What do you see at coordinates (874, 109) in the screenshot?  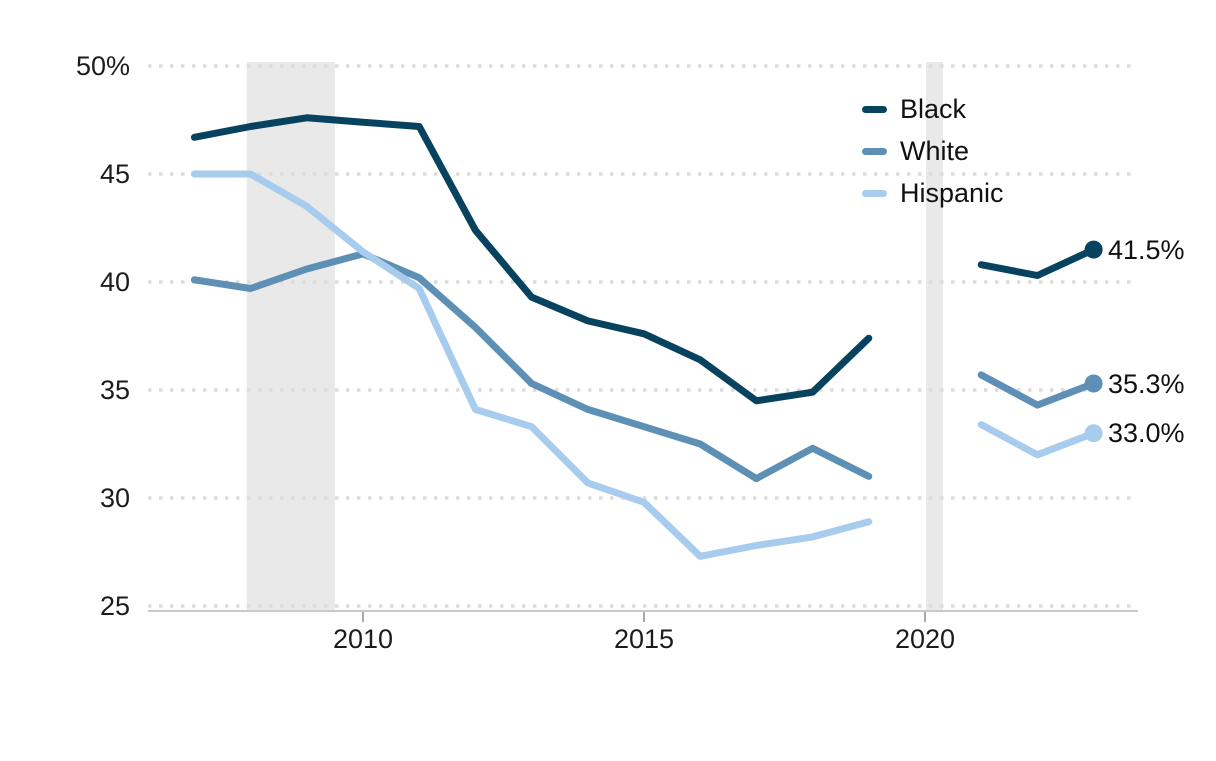 I see `legend-swatch-icon-black` at bounding box center [874, 109].